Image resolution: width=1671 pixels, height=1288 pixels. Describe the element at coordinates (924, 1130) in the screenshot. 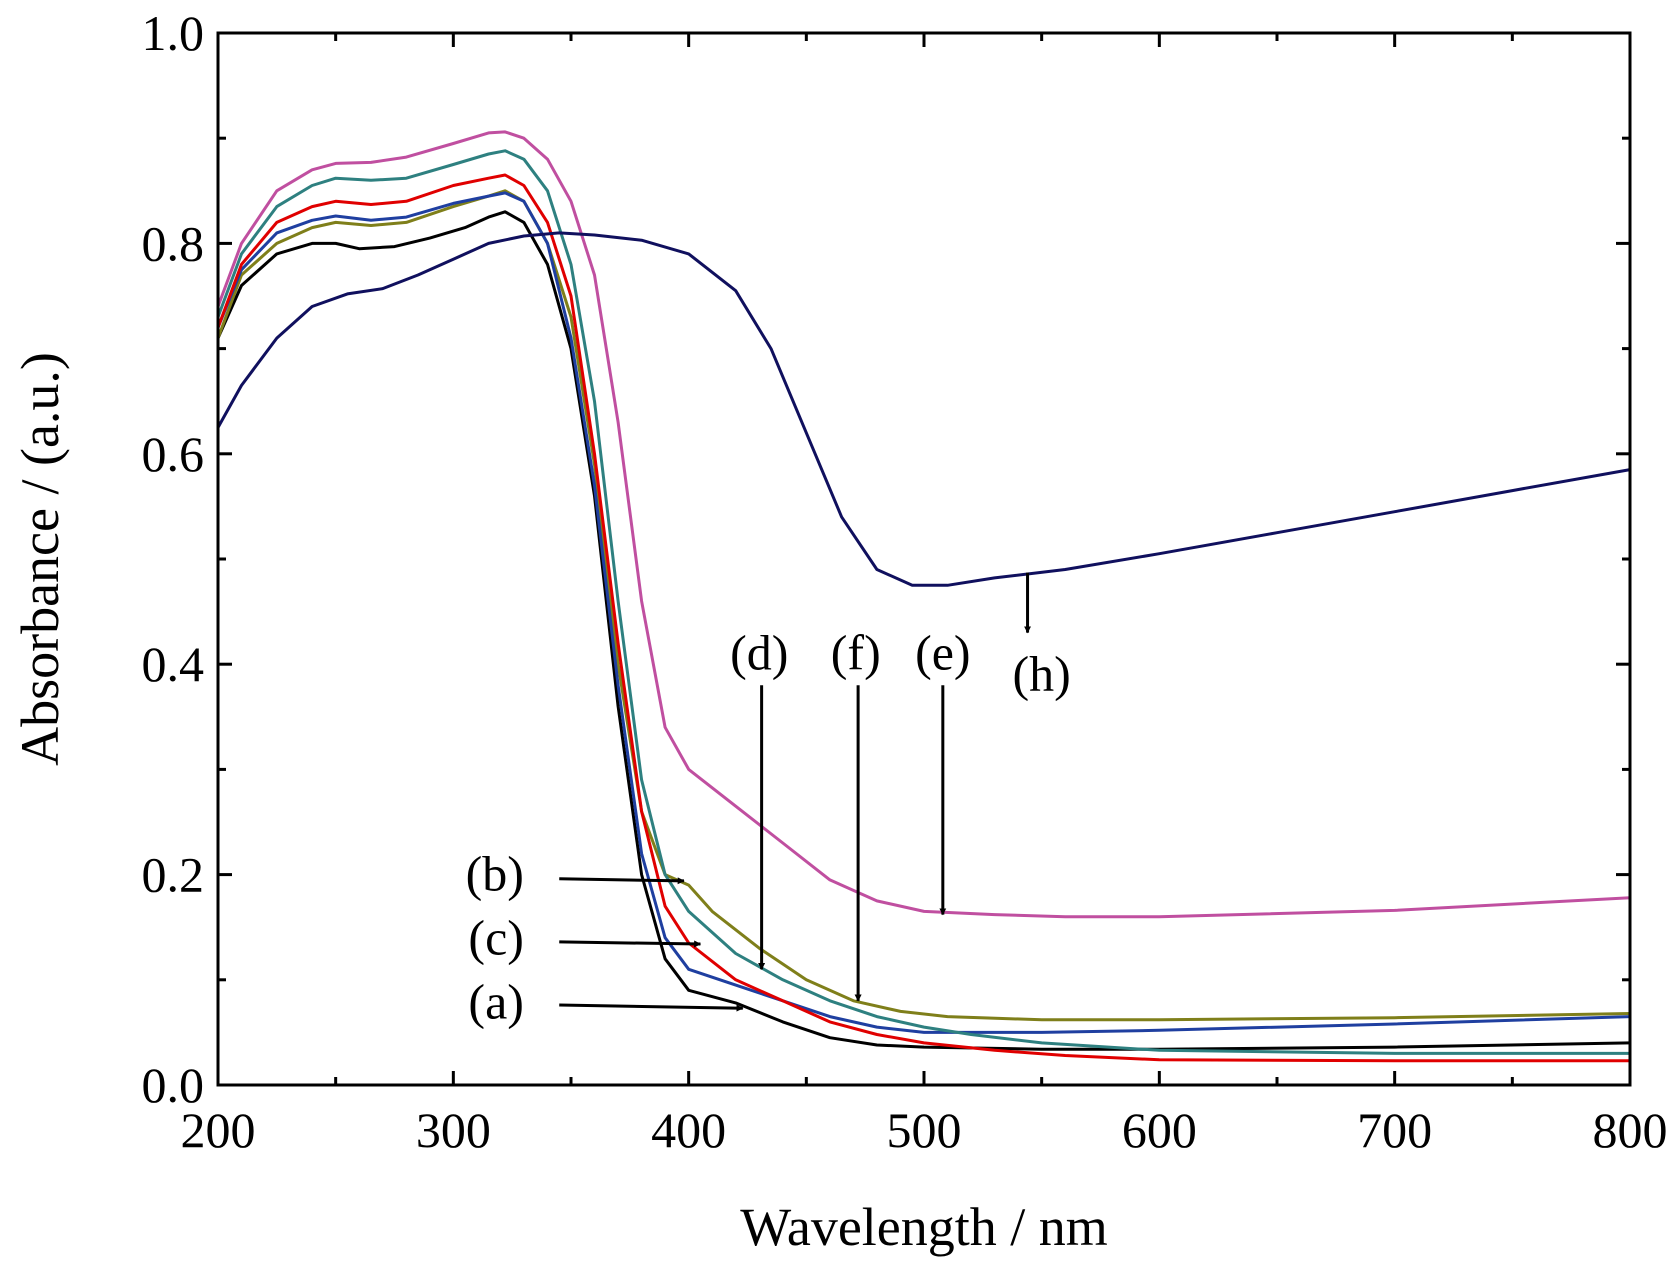

I see `x-tick-label: 500` at that location.